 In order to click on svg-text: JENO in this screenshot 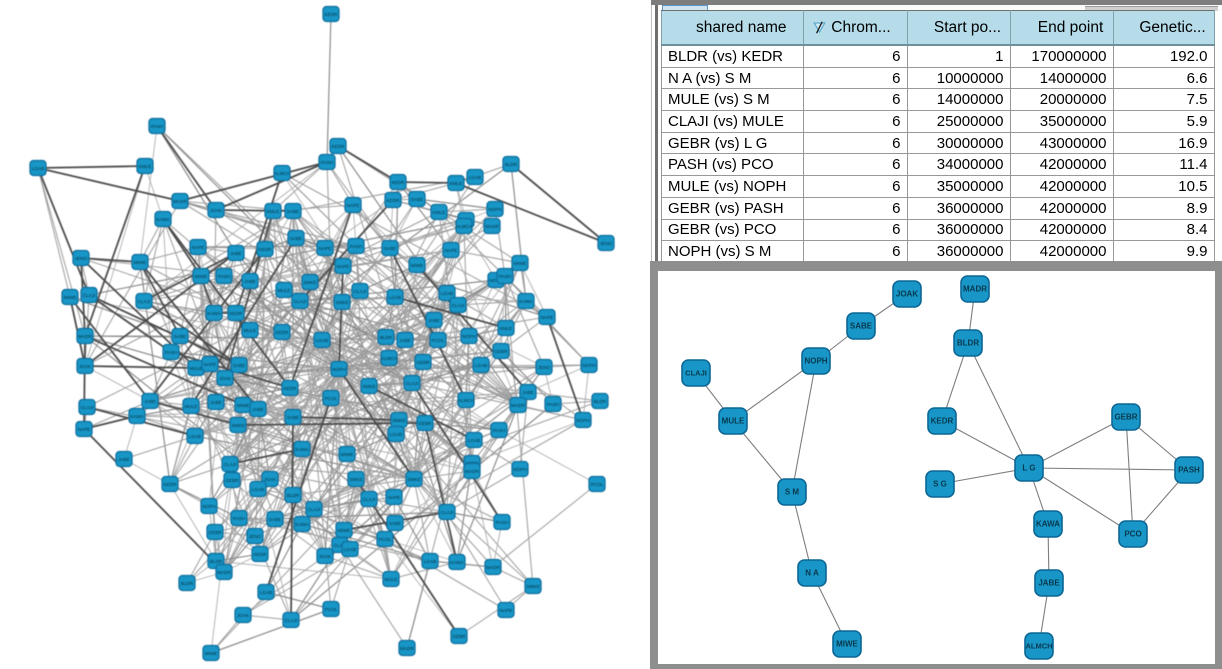, I will do `click(606, 243)`.